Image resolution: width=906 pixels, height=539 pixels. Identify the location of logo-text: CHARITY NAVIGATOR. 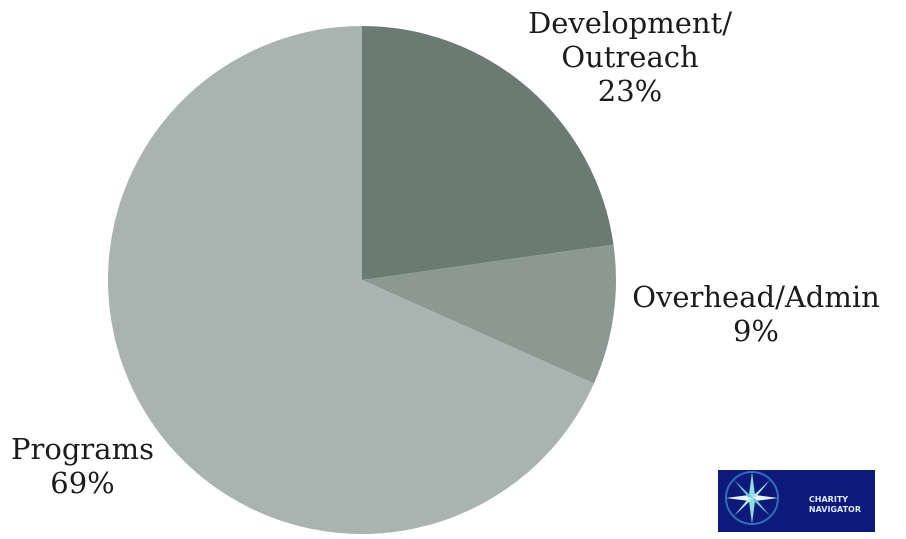
(835, 505).